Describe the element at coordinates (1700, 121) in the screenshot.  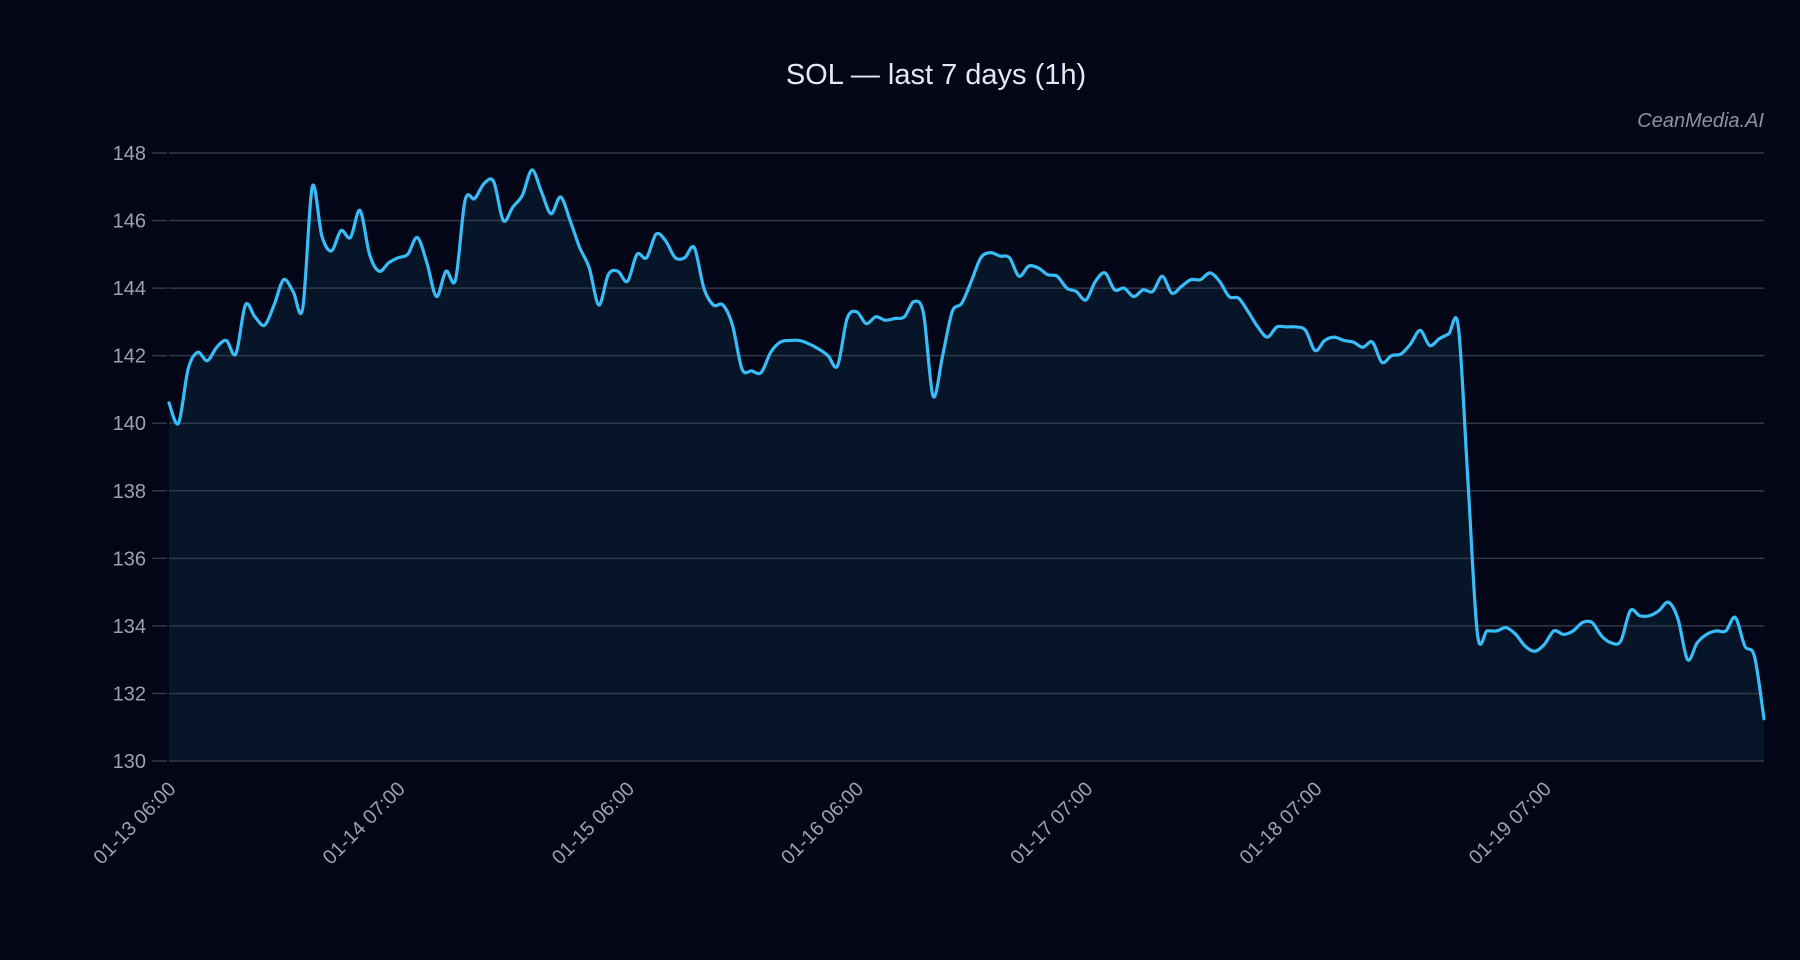
I see `watermark: CeanMedia.AI` at that location.